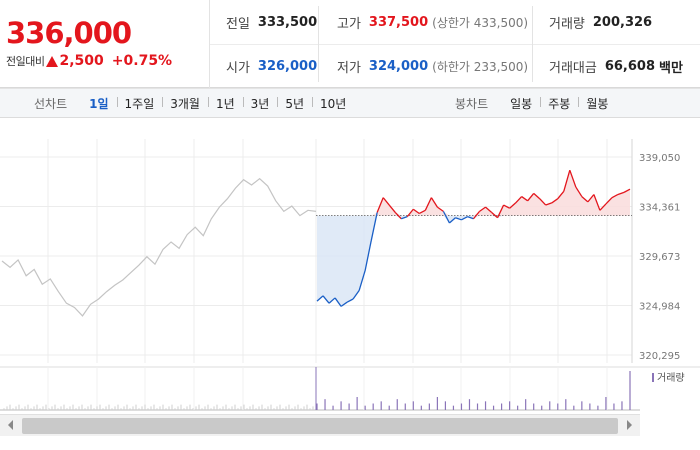  Describe the element at coordinates (659, 307) in the screenshot. I see `y-tick-label: 324,984` at that location.